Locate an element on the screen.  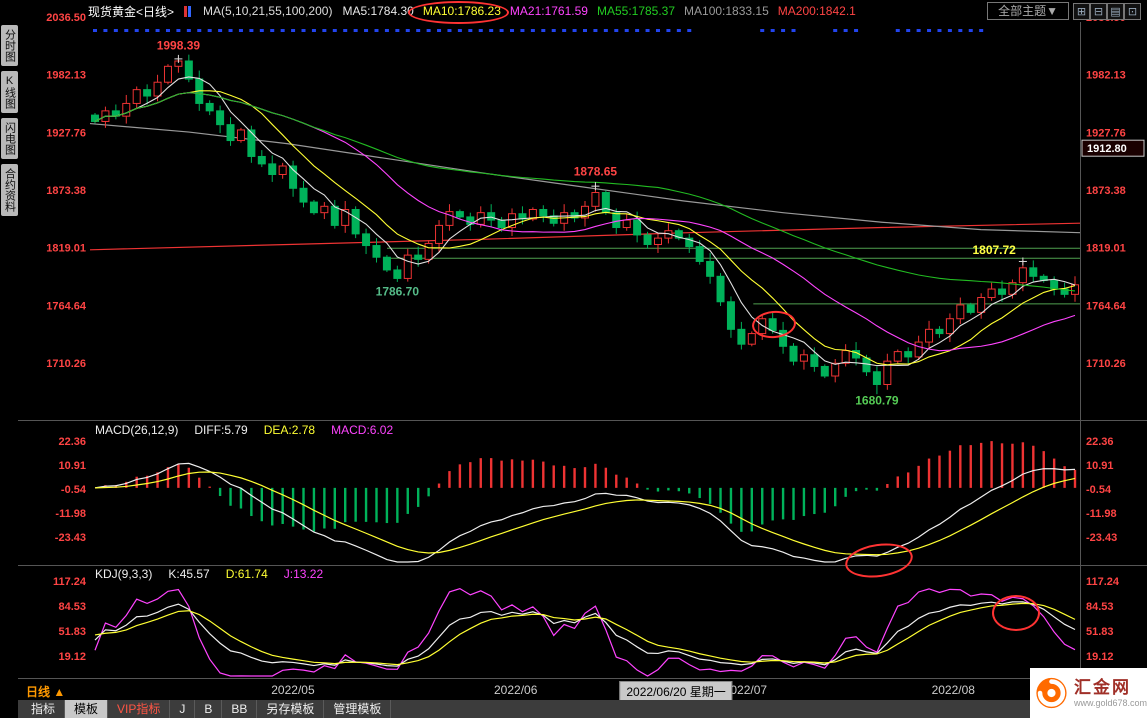
logo-name: 汇金网 is located at coordinates (1102, 688).